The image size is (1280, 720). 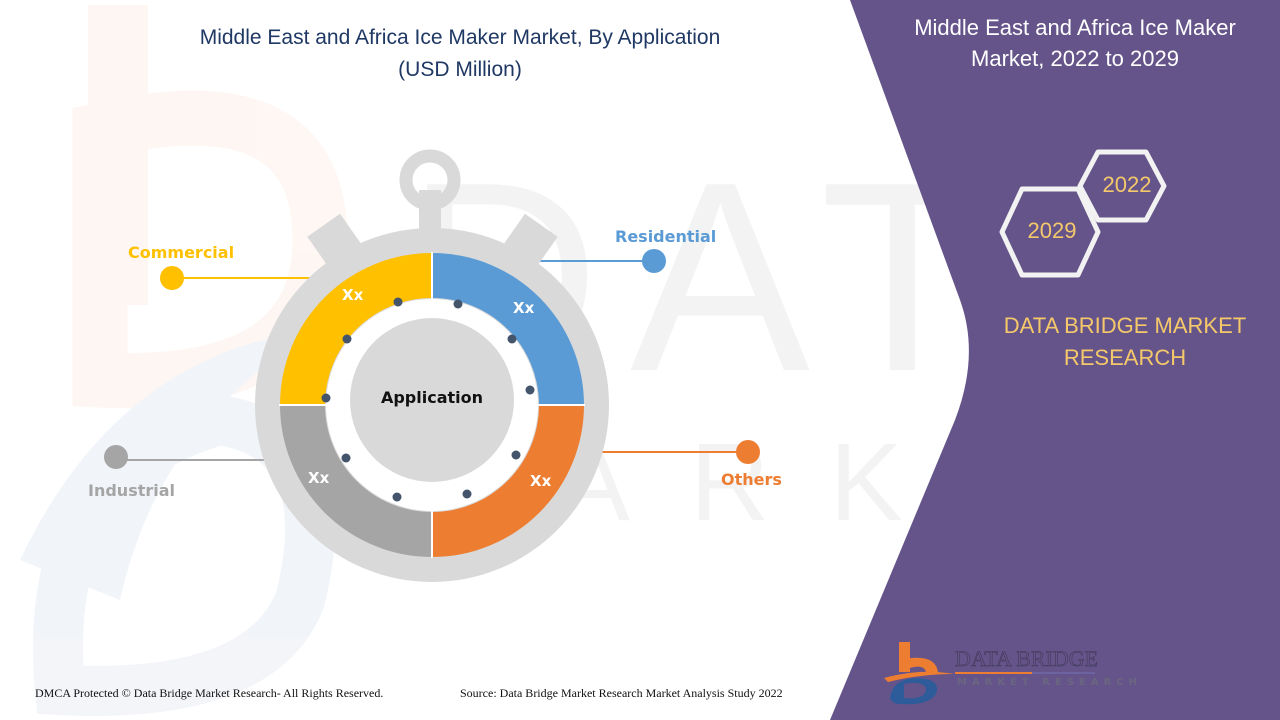 I want to click on side-panel-title-line1: Middle East and Africa Ice Maker, so click(x=1075, y=27).